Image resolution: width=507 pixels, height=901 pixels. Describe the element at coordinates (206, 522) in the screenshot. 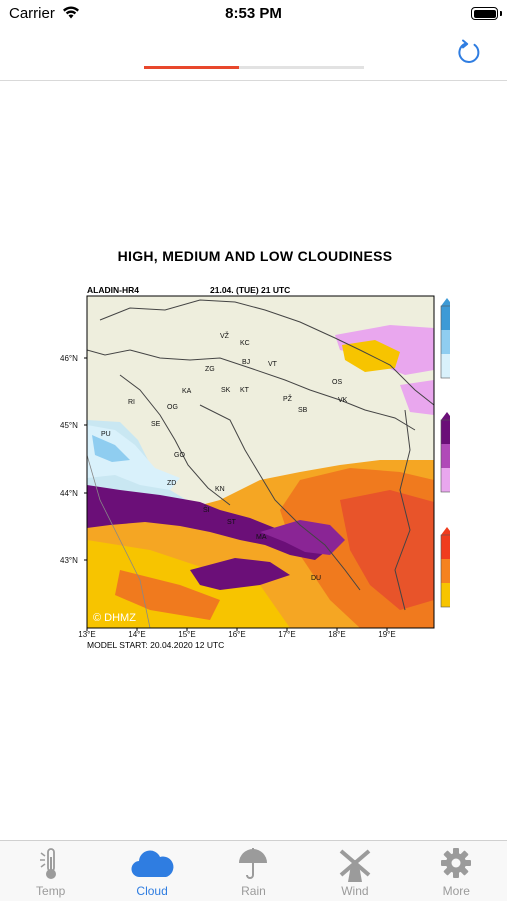

I see `medium-cloud-band` at that location.